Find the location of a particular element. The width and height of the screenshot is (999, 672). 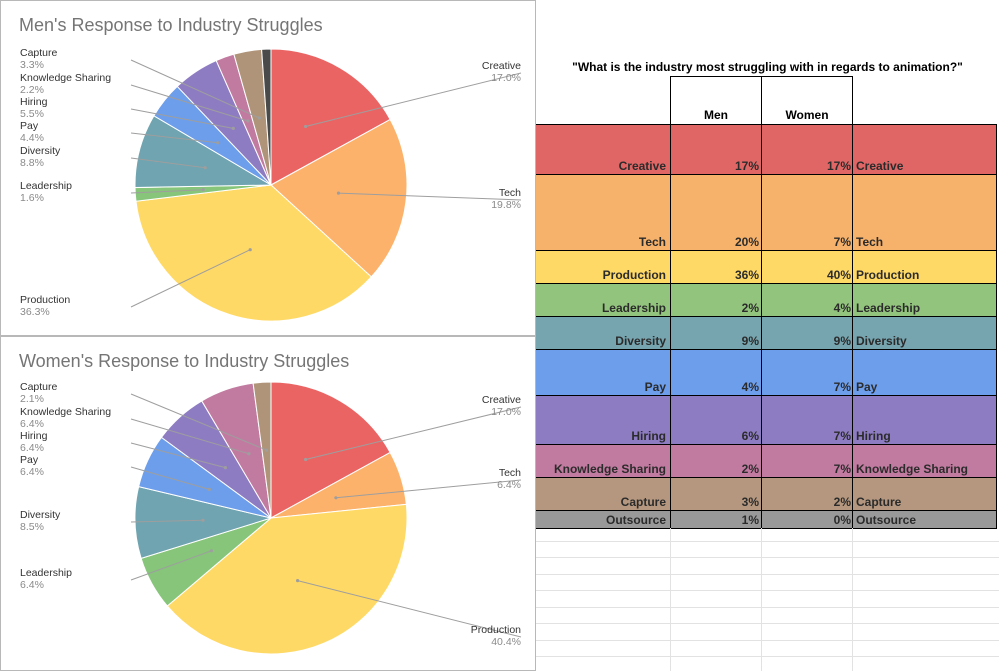

leader-dot-diversity is located at coordinates (203, 520).